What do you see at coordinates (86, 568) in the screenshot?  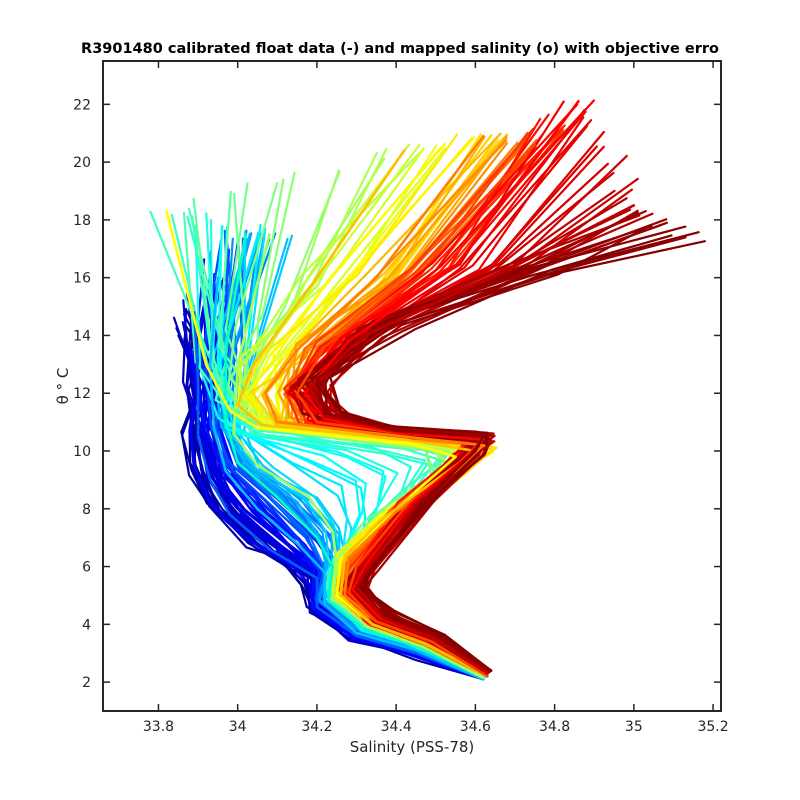 I see `y-tick-label: 6` at bounding box center [86, 568].